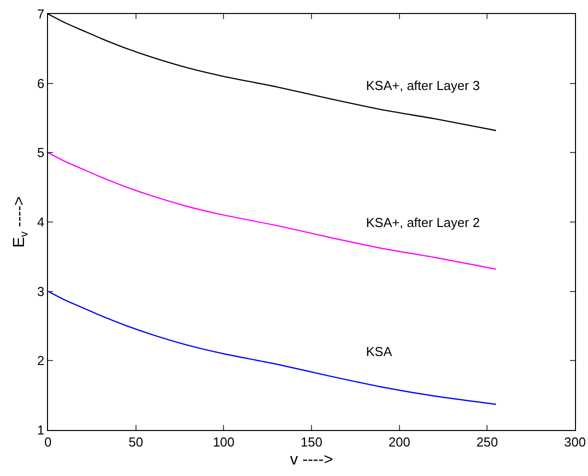 This screenshot has height=476, width=588. What do you see at coordinates (311, 442) in the screenshot?
I see `x-tick-label: 150` at bounding box center [311, 442].